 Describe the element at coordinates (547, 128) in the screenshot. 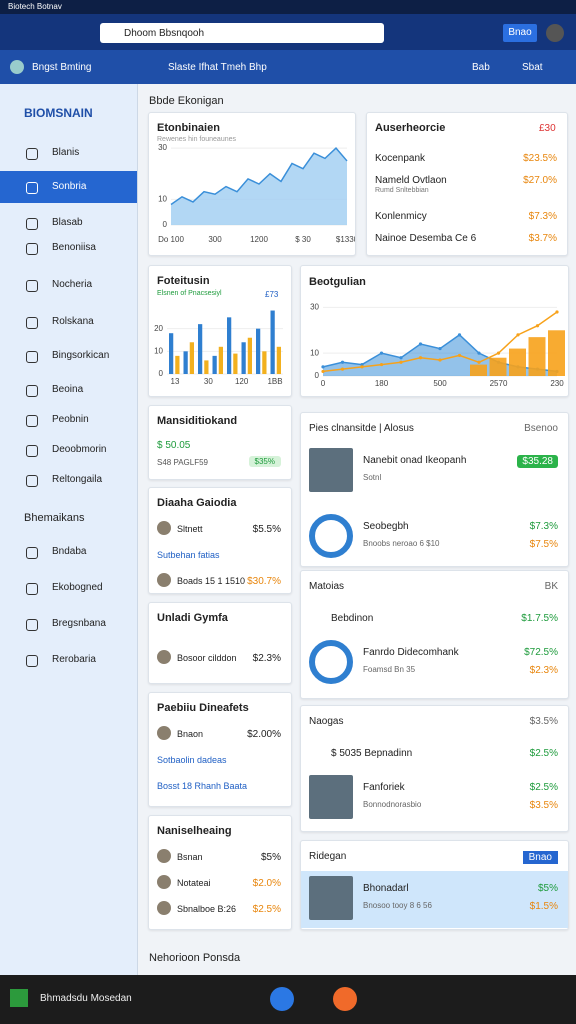

I see `tag: £30` at that location.